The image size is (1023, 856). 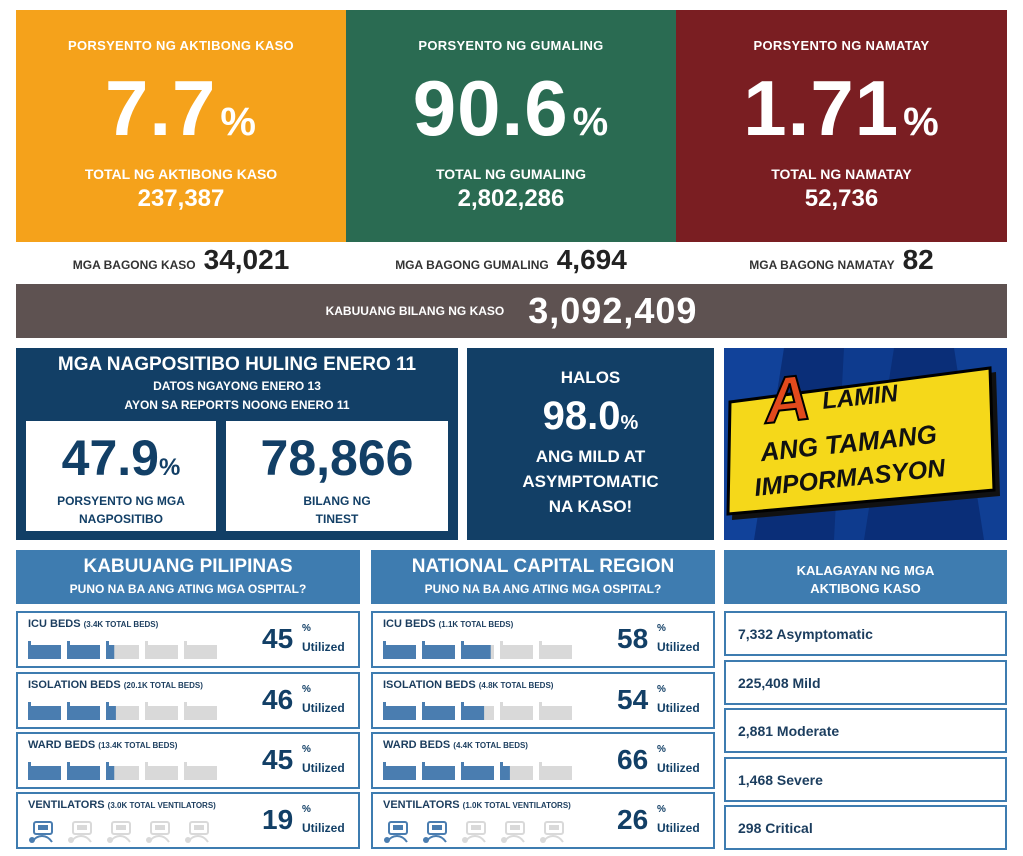 I want to click on ncr-ventilators-percent-sign: %, so click(x=661, y=809).